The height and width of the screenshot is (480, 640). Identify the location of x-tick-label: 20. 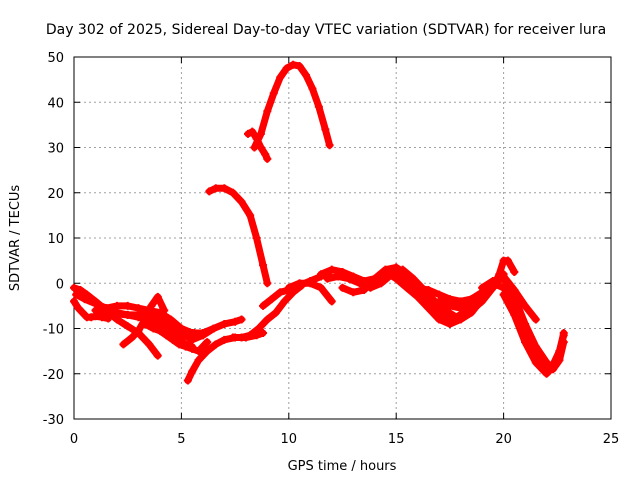
(503, 439).